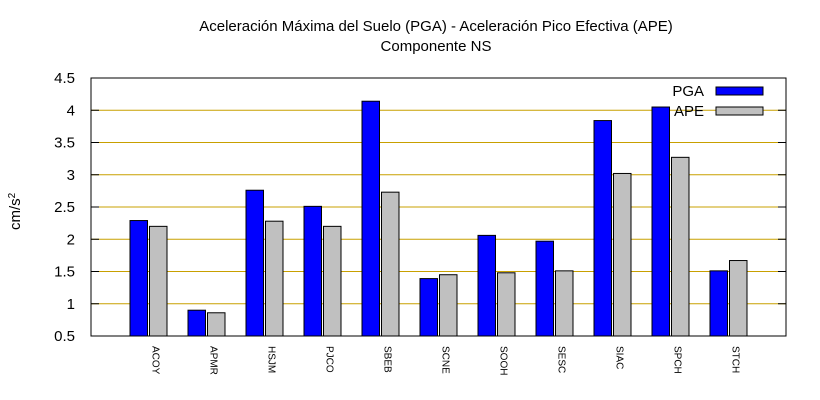  Describe the element at coordinates (660, 221) in the screenshot. I see `bar-pga-spch` at that location.